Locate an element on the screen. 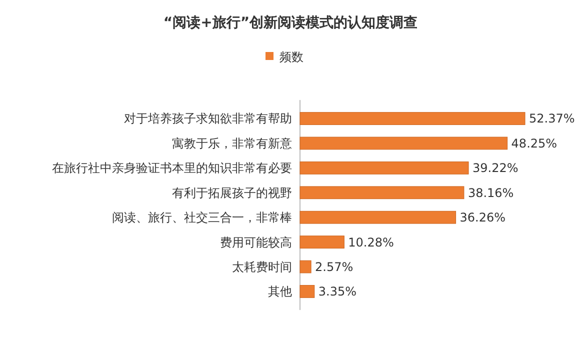 The image size is (581, 360). y-tick-label: 其他 is located at coordinates (280, 291).